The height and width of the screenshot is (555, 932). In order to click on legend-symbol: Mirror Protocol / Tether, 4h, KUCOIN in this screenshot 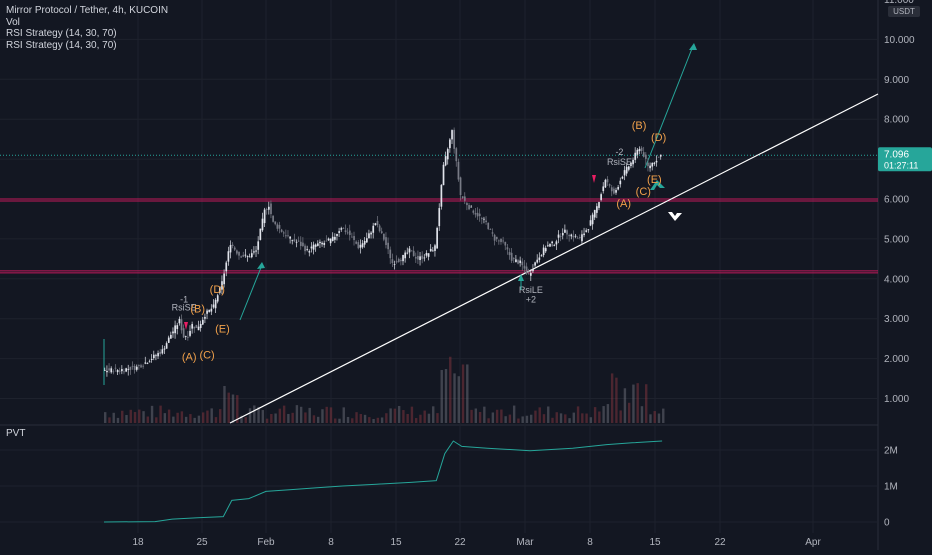, I will do `click(87, 10)`.